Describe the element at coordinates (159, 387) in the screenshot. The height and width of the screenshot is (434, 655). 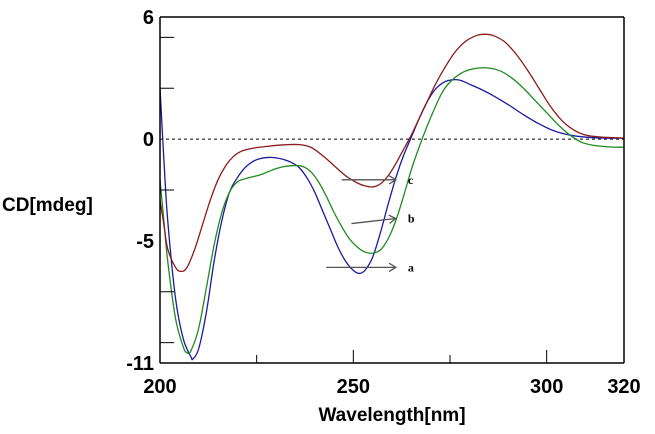
I see `x-tick-label: 200` at that location.